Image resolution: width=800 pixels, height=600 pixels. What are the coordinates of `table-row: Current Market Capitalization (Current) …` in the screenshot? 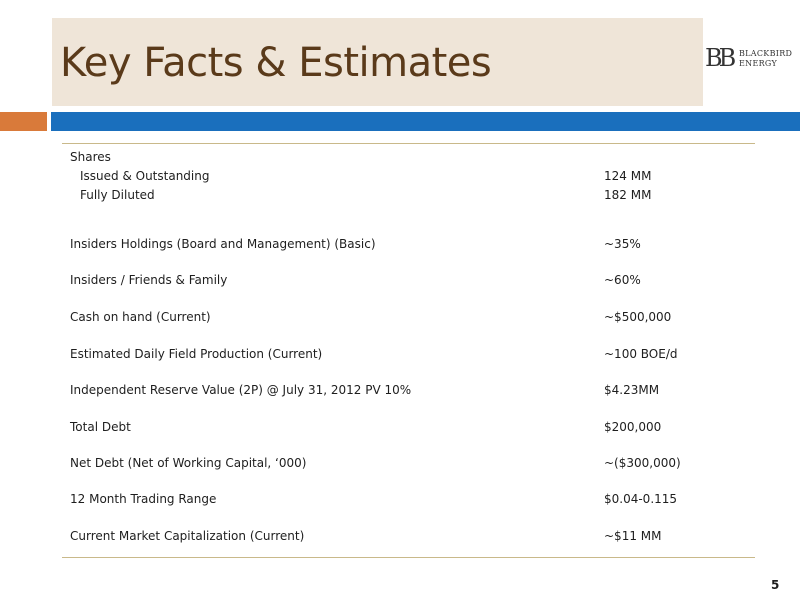 It's located at (410, 536).